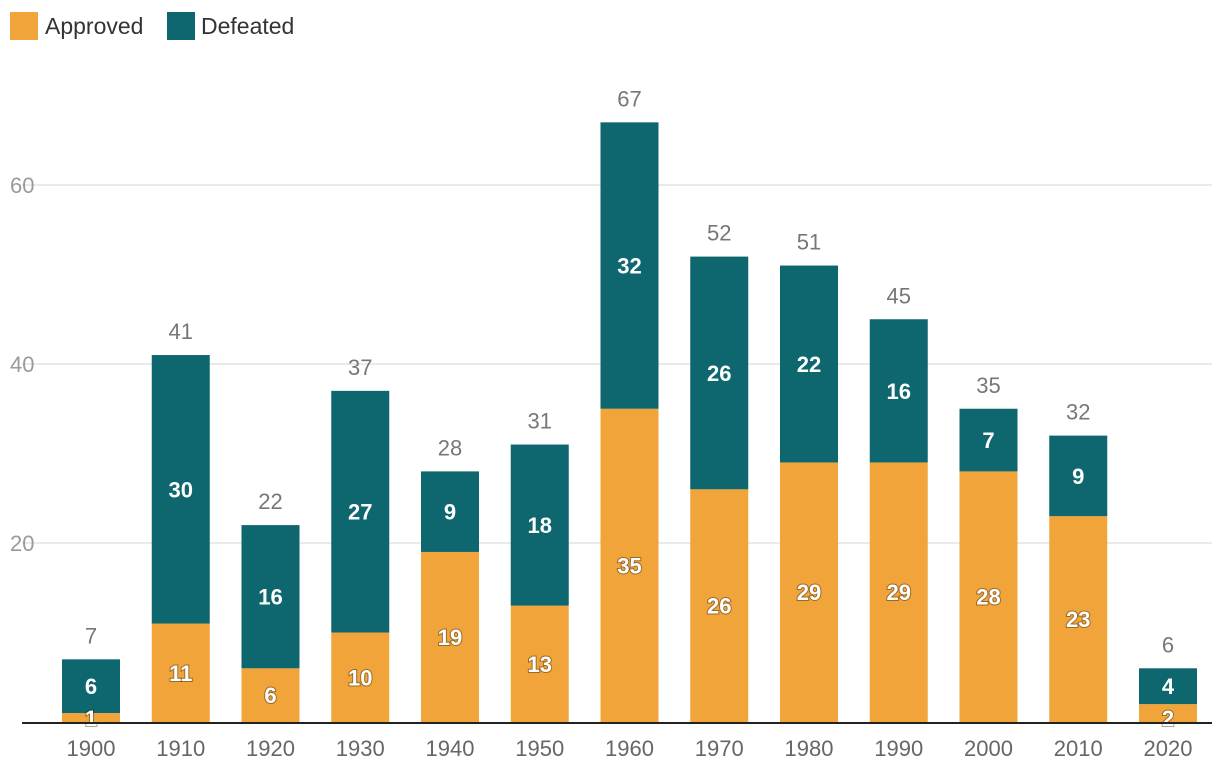  What do you see at coordinates (898, 748) in the screenshot?
I see `x-tick-label-1990: 1990` at bounding box center [898, 748].